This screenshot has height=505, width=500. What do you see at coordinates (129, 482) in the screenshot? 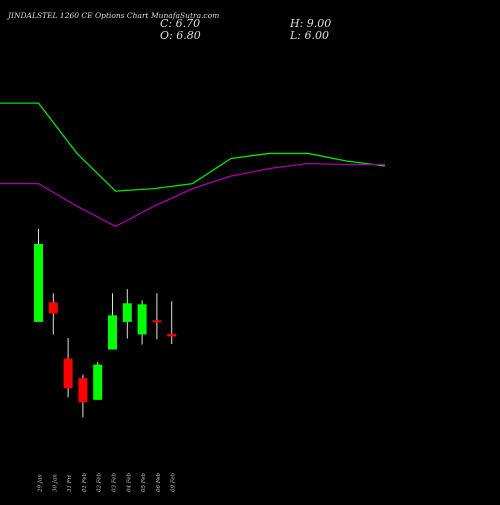
I see `x-tick-label: 04 Feb` at bounding box center [129, 482].